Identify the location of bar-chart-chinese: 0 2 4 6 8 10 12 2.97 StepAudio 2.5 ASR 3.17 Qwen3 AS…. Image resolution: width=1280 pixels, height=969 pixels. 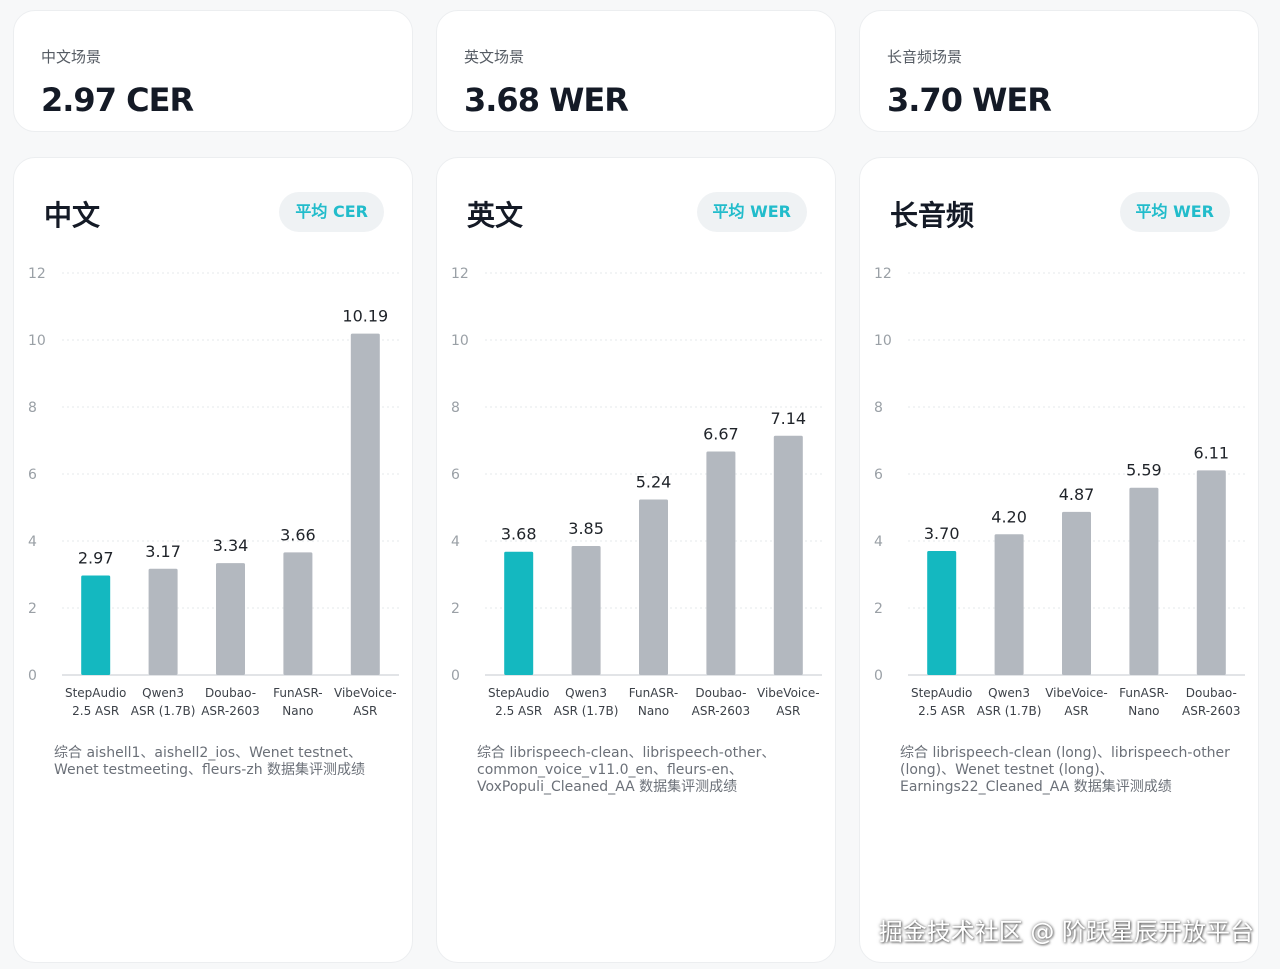
(213, 492).